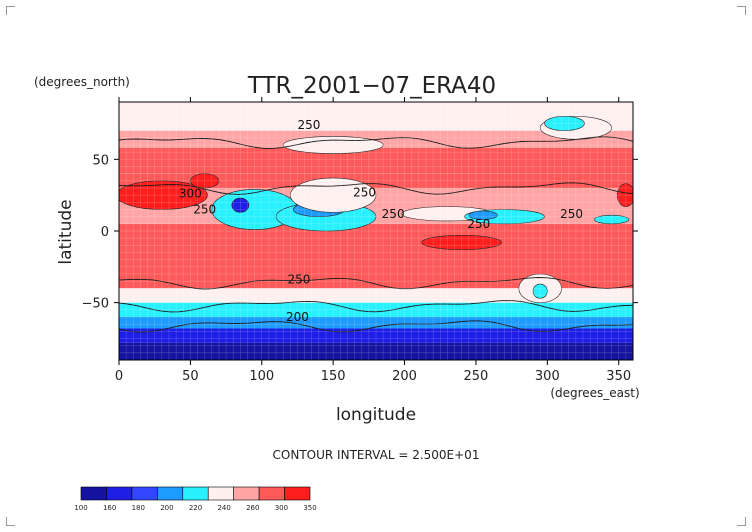  Describe the element at coordinates (82, 82) in the screenshot. I see `y-axis-units: (degrees_north)` at that location.